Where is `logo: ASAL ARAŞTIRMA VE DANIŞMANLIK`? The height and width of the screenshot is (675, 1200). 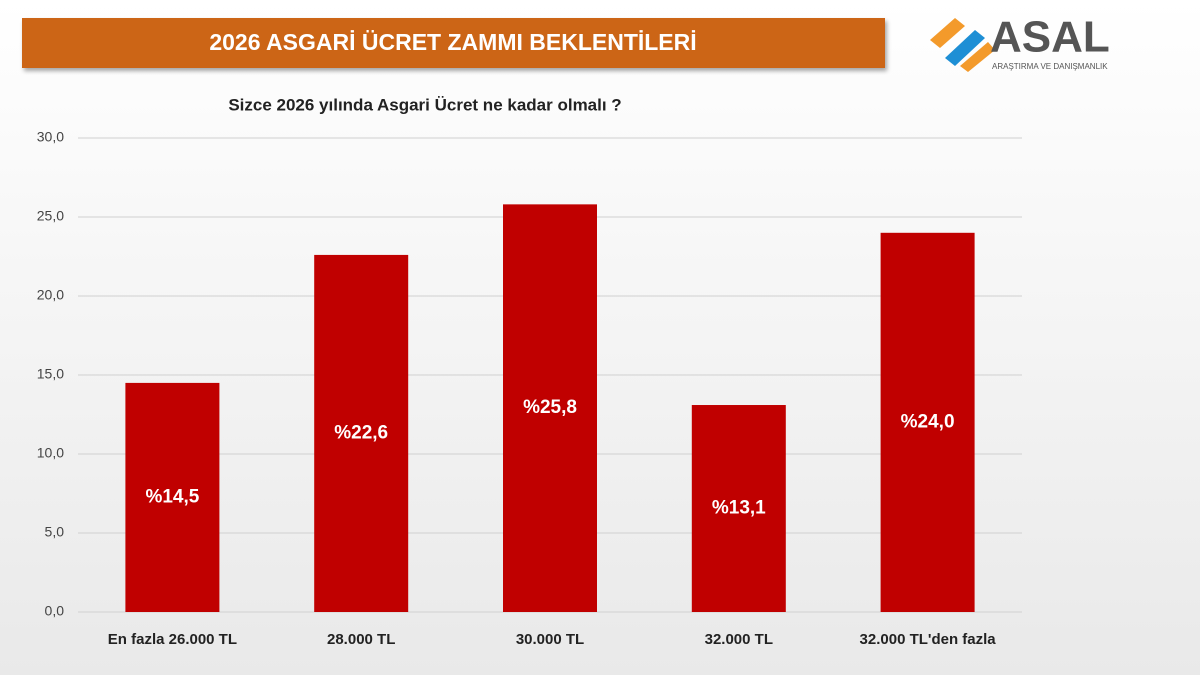
logo: ASAL ARAŞTIRMA VE DANIŞMANLIK is located at coordinates (1020, 42).